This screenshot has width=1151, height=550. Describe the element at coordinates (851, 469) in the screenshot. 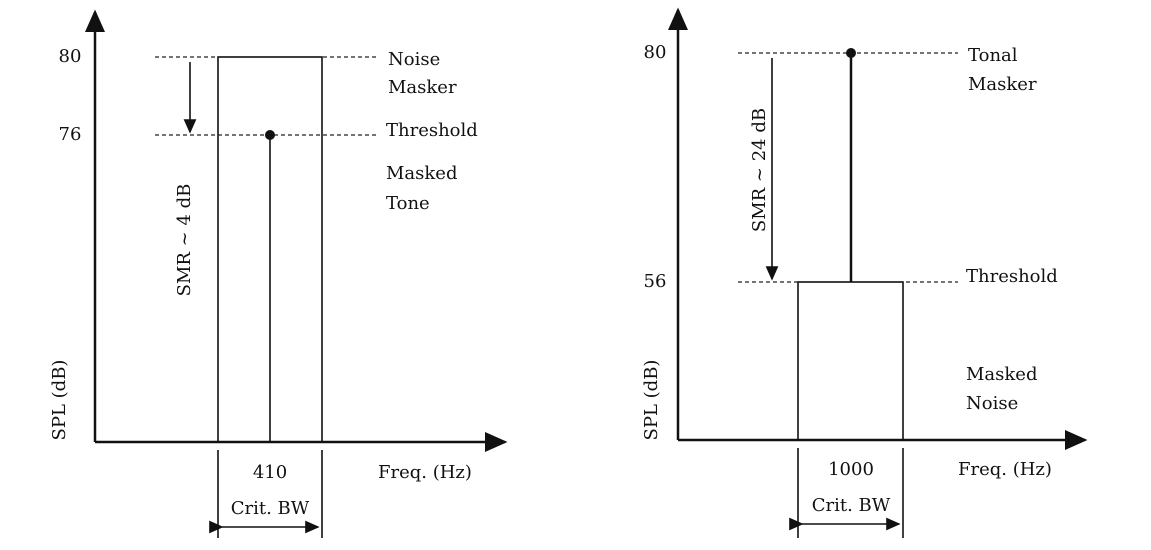

I see `x-tick-label: 1000` at that location.